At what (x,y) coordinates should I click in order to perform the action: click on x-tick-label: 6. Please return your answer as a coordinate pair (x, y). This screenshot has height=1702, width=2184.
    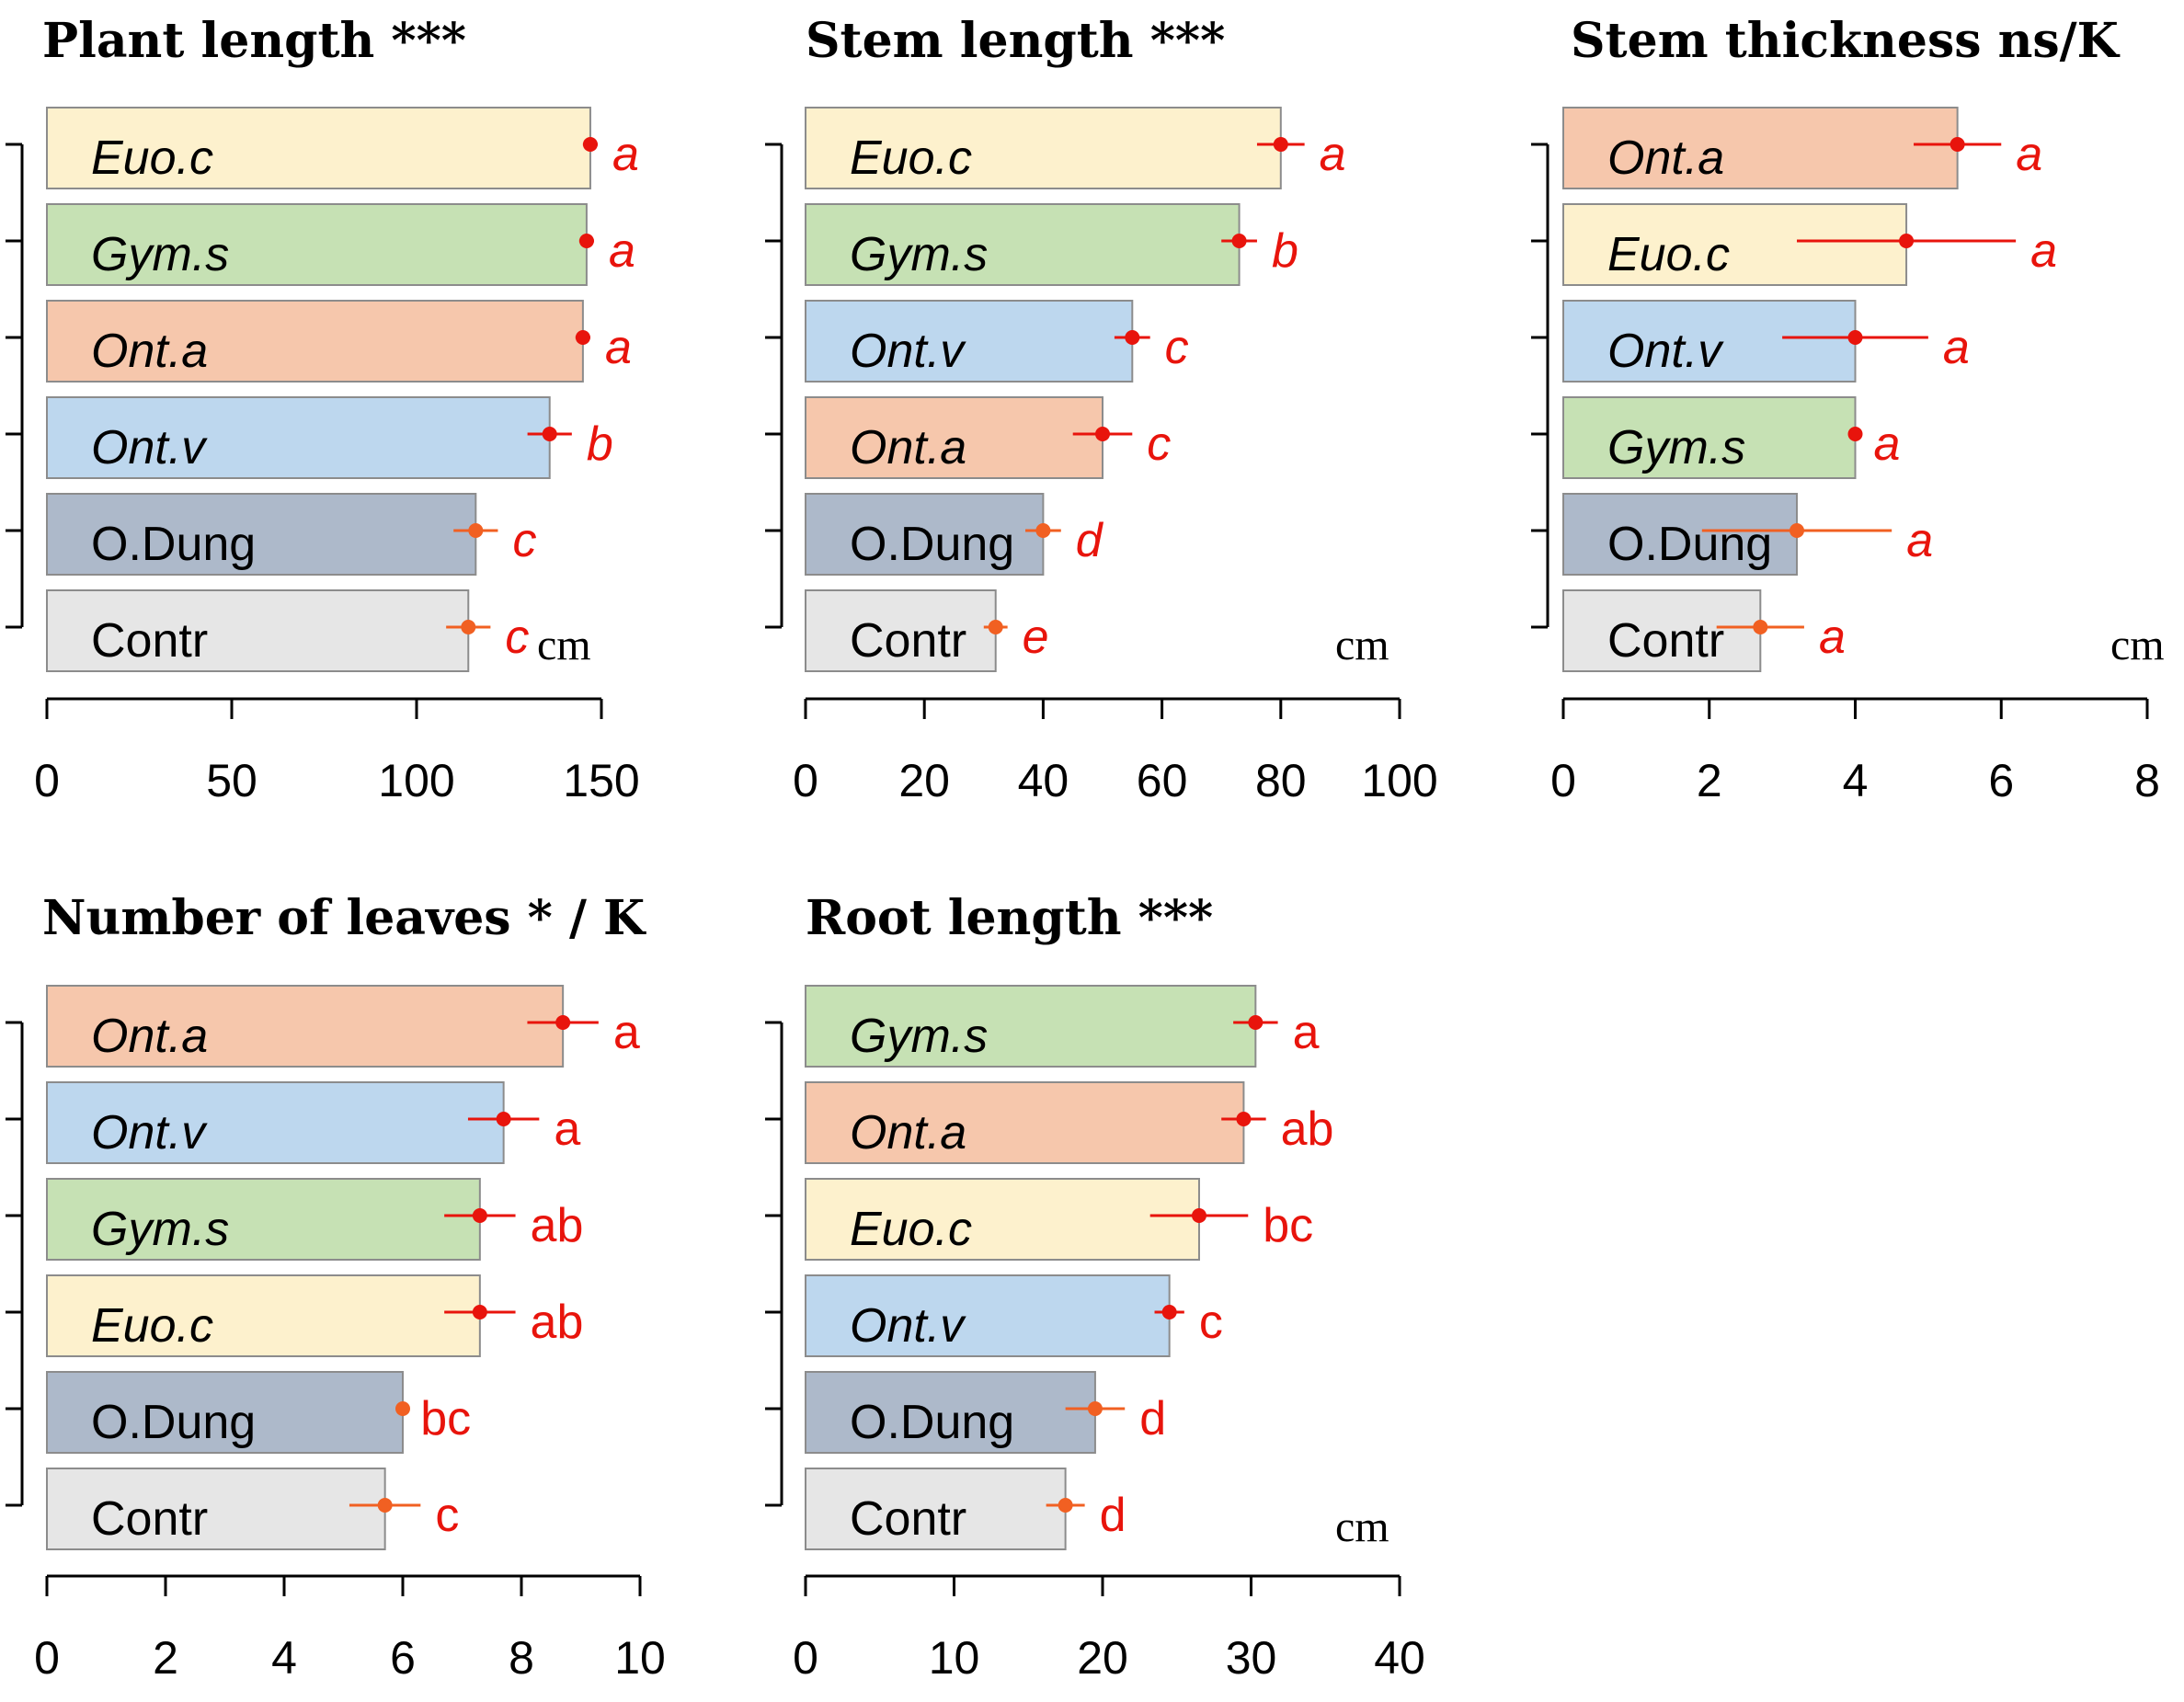
    Looking at the image, I should click on (403, 1658).